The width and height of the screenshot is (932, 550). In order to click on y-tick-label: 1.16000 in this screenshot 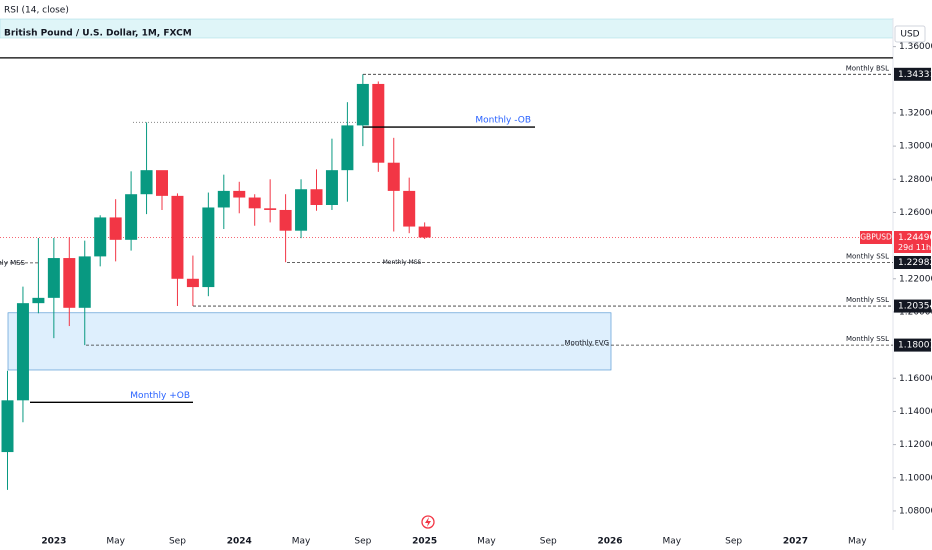, I will do `click(915, 379)`.